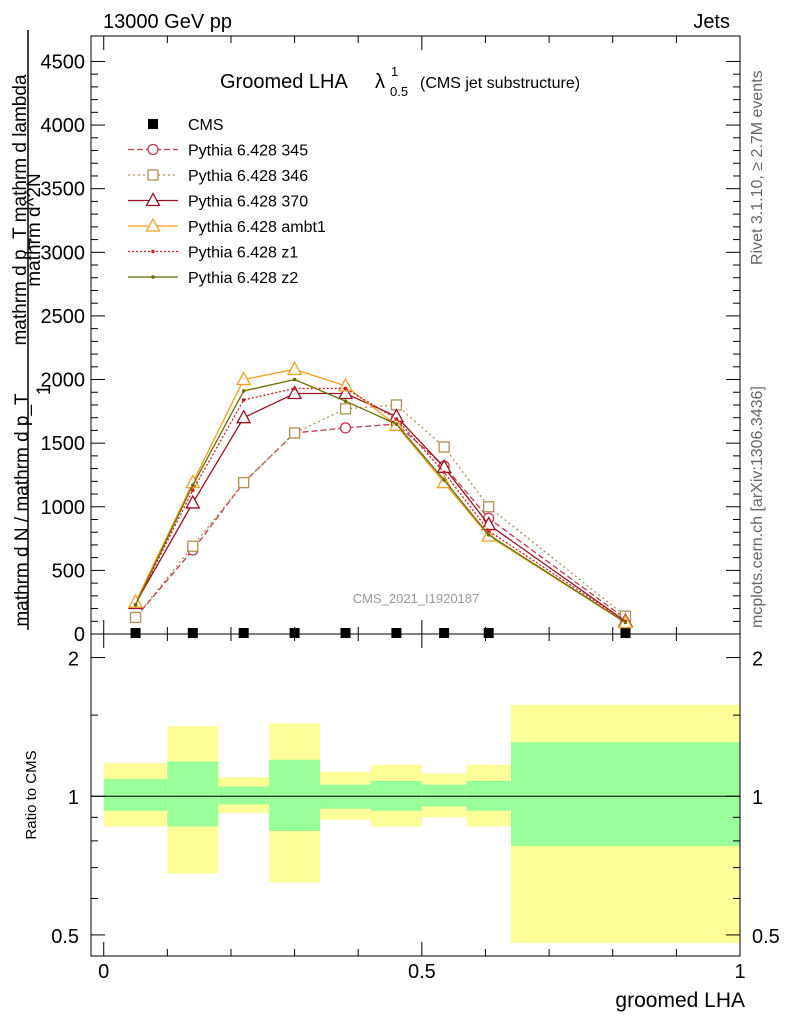  Describe the element at coordinates (213, 253) in the screenshot. I see `legend-item: Pythia 6.428 z1` at that location.